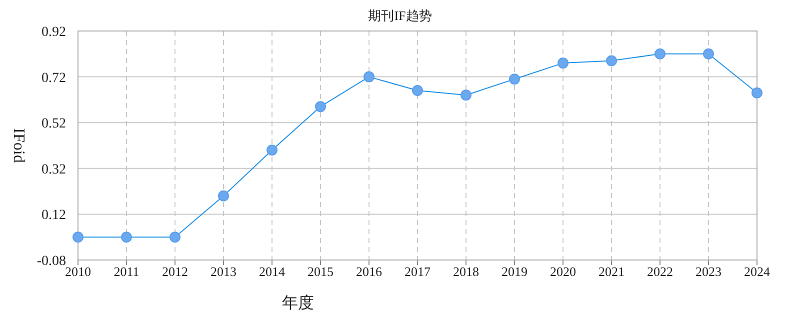 The height and width of the screenshot is (330, 790). I want to click on x-tick-label: 2019, so click(515, 271).